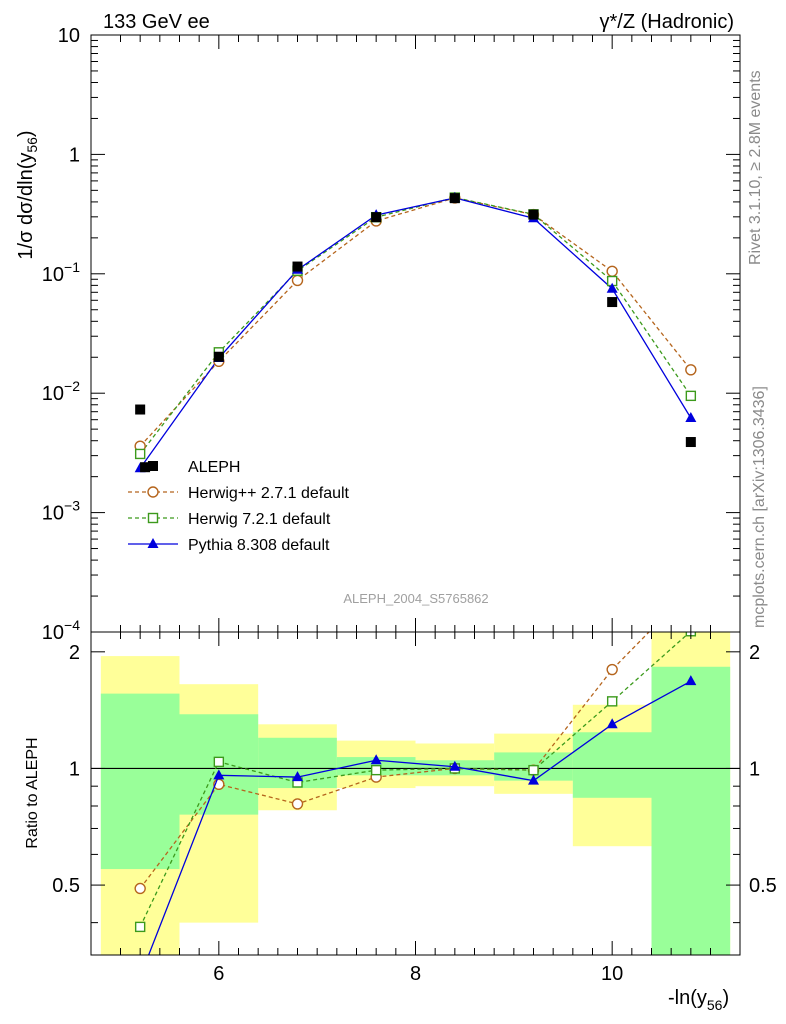 The height and width of the screenshot is (1024, 786). I want to click on y-tick-label: 1, so click(74, 155).